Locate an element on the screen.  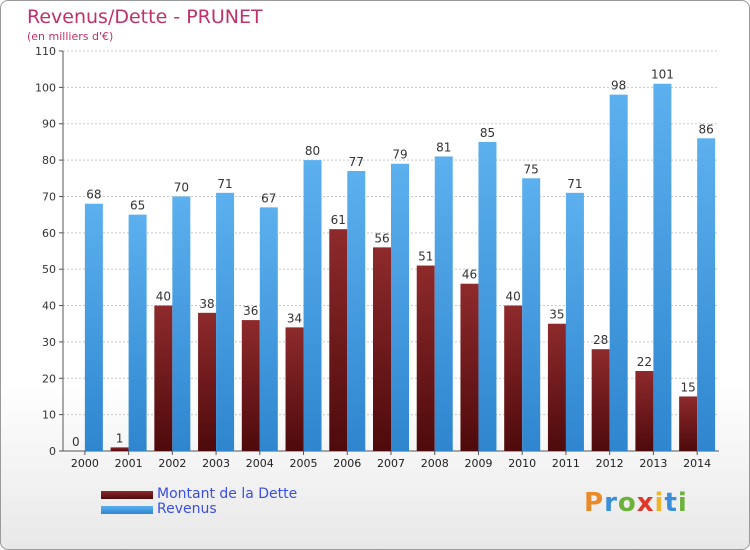
data-label: 85 is located at coordinates (487, 133).